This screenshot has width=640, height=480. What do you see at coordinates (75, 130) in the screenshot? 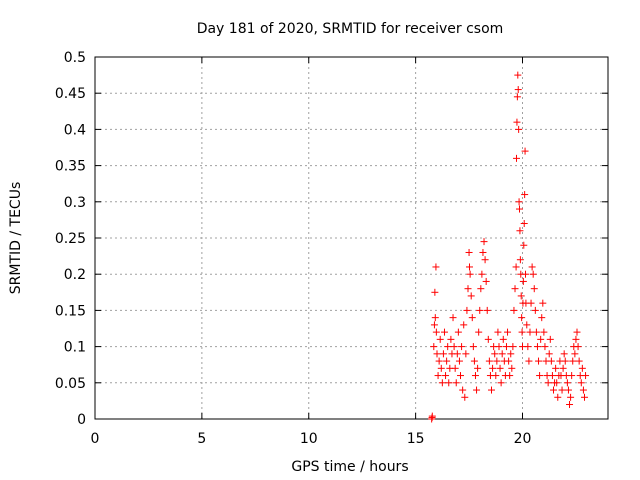
I see `y-tick-label: 0.4` at bounding box center [75, 130].